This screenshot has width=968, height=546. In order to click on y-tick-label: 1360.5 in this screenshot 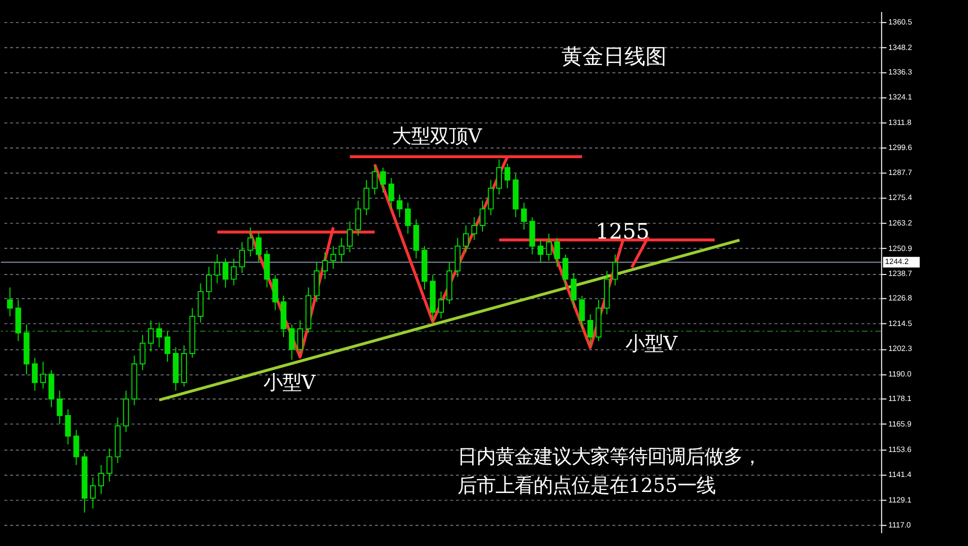, I will do `click(900, 21)`.